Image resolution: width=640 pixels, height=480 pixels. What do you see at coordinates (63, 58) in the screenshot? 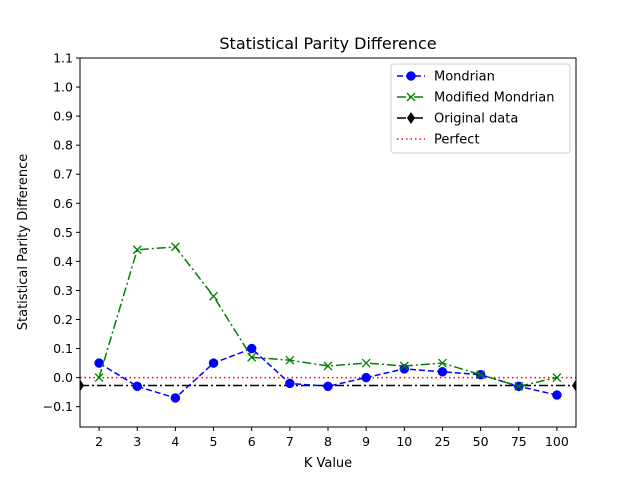
I see `y-tick-label: 1.1` at bounding box center [63, 58].